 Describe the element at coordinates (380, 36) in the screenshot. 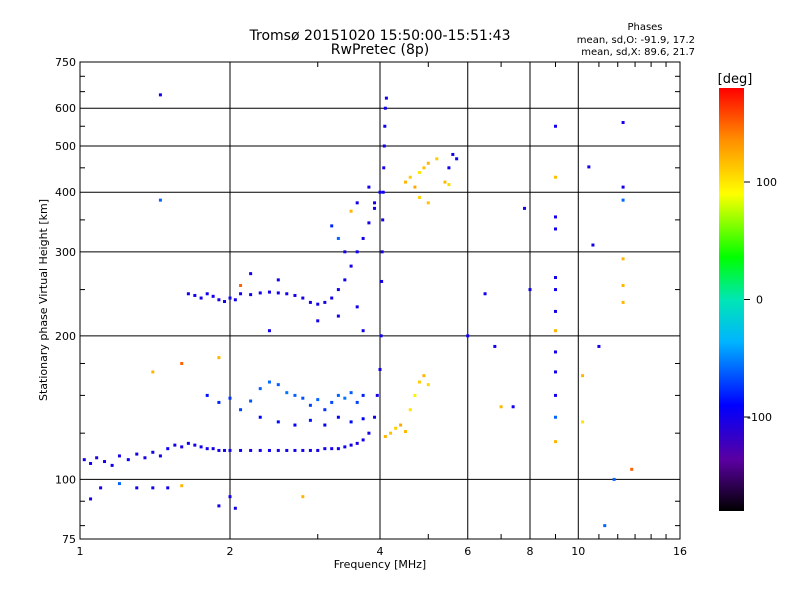

I see `chart-title: Tromsø 20151020 15:50:00-15:51:43` at that location.